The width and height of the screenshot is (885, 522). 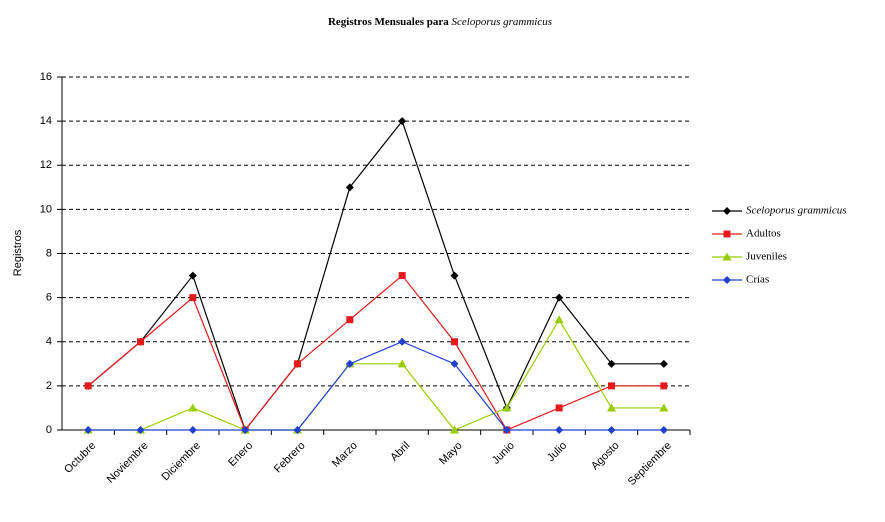 I want to click on title-species: Sceloporus grammicus, so click(x=502, y=22).